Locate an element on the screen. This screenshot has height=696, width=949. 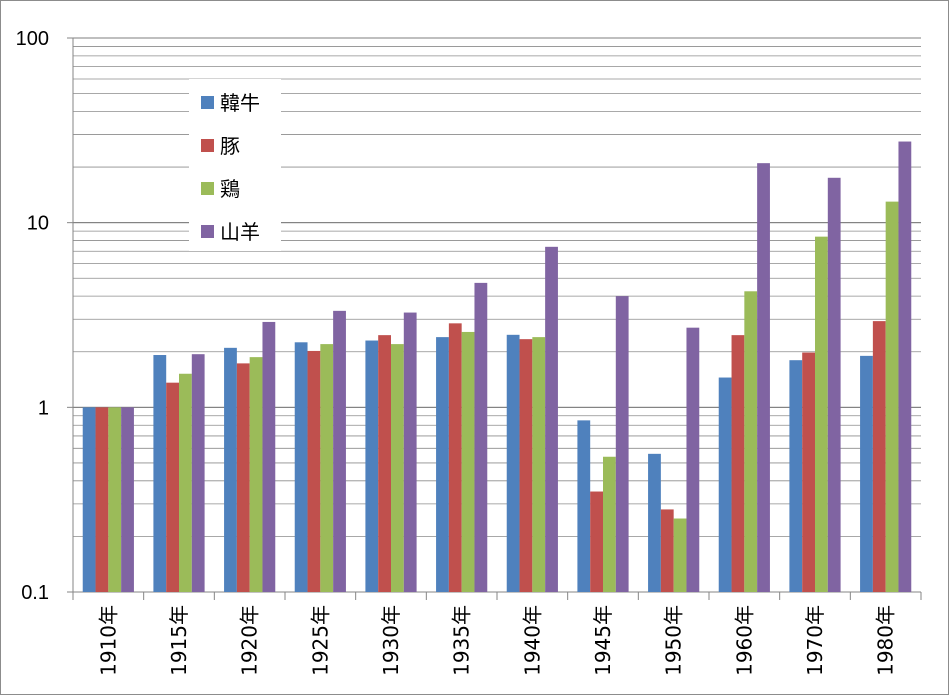
bar-山羊-1945年 is located at coordinates (622, 444).